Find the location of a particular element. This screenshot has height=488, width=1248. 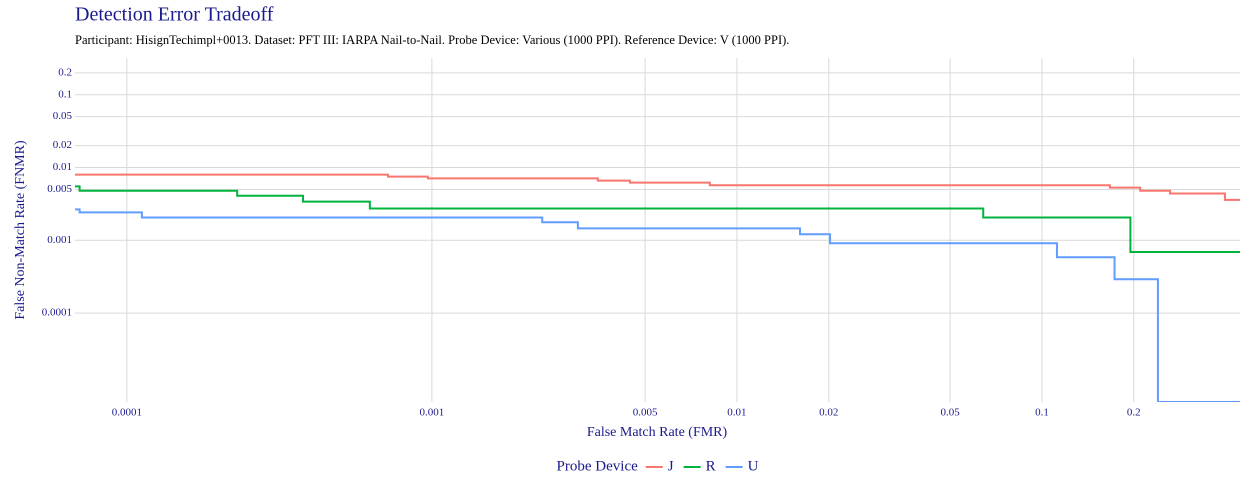

chart-title: Detection Error Tradeoff is located at coordinates (174, 15).